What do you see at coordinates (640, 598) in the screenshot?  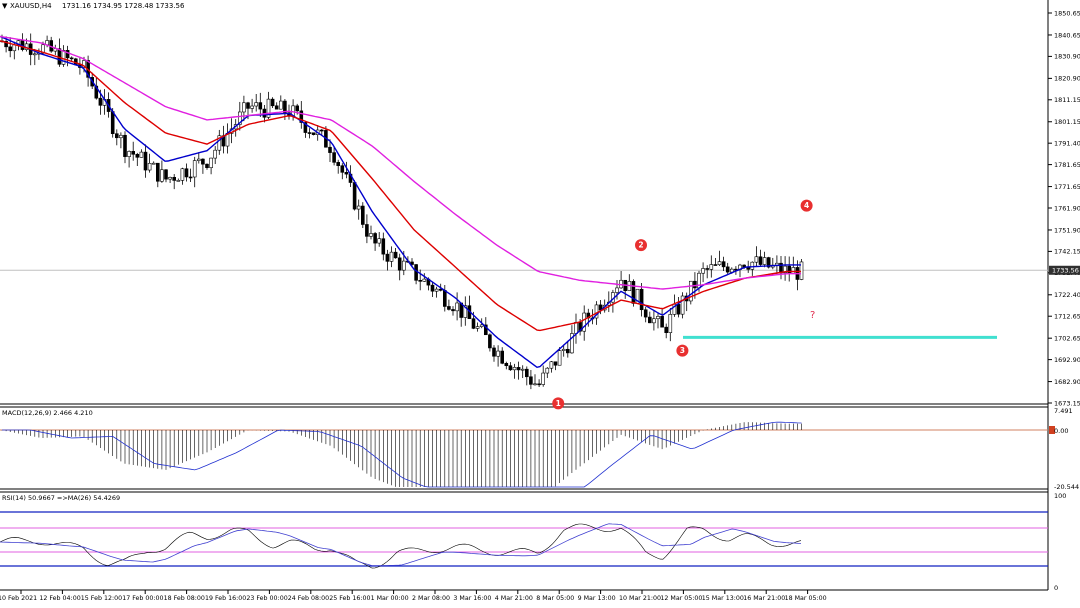 I see `time-tick-label: 10 Mar 21:00` at bounding box center [640, 598].